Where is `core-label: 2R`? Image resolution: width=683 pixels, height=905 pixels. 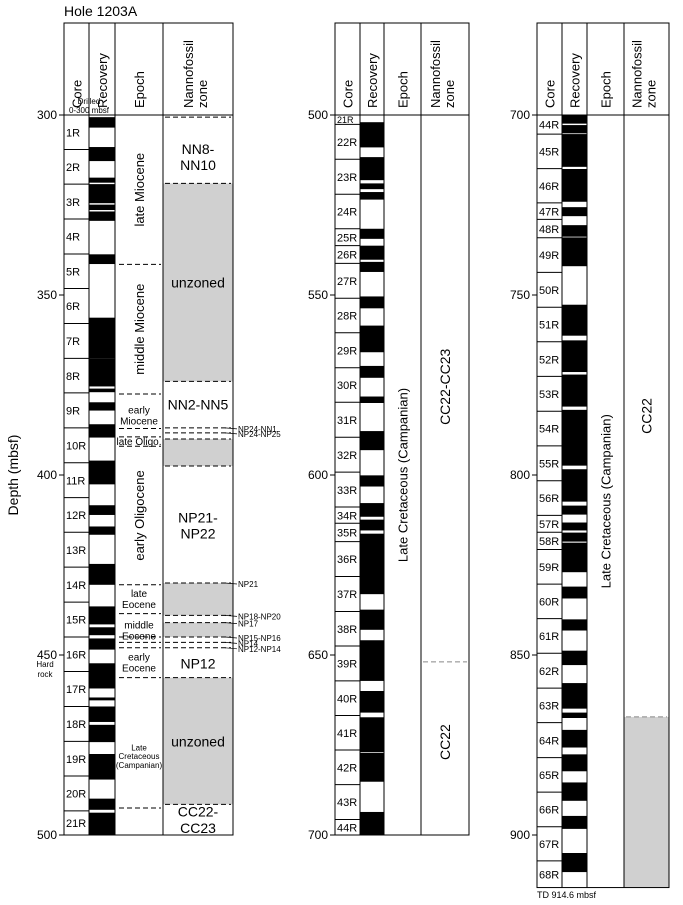
core-label: 2R is located at coordinates (73, 168).